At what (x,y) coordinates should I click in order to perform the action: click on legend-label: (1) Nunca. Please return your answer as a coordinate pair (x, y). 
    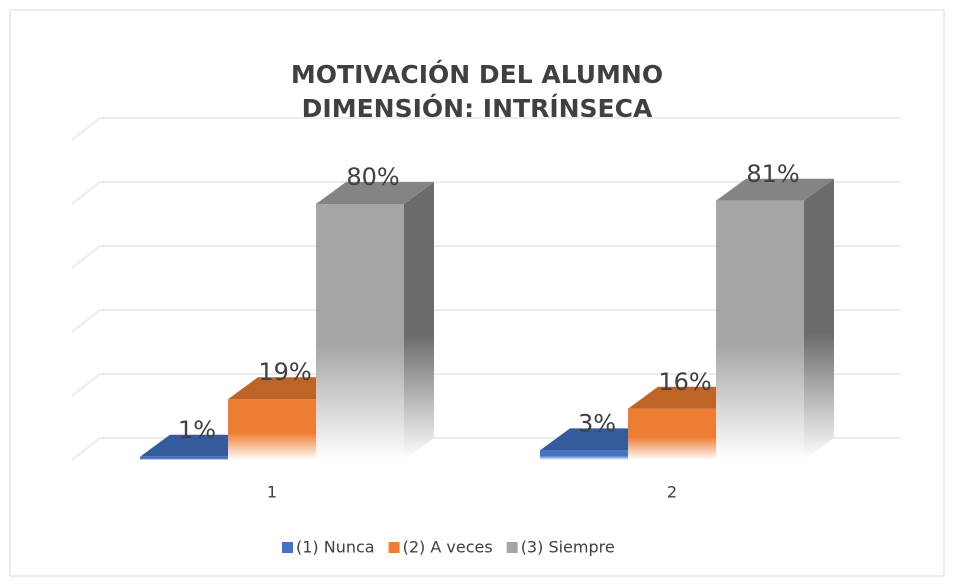
    Looking at the image, I should click on (335, 547).